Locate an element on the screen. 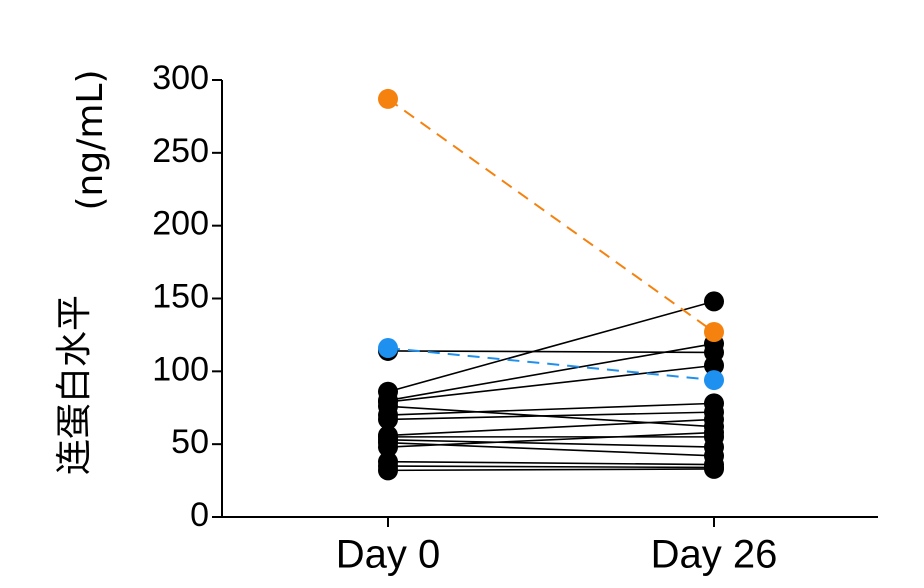 This screenshot has width=924, height=588. y-tick-label: 300 is located at coordinates (180, 78).